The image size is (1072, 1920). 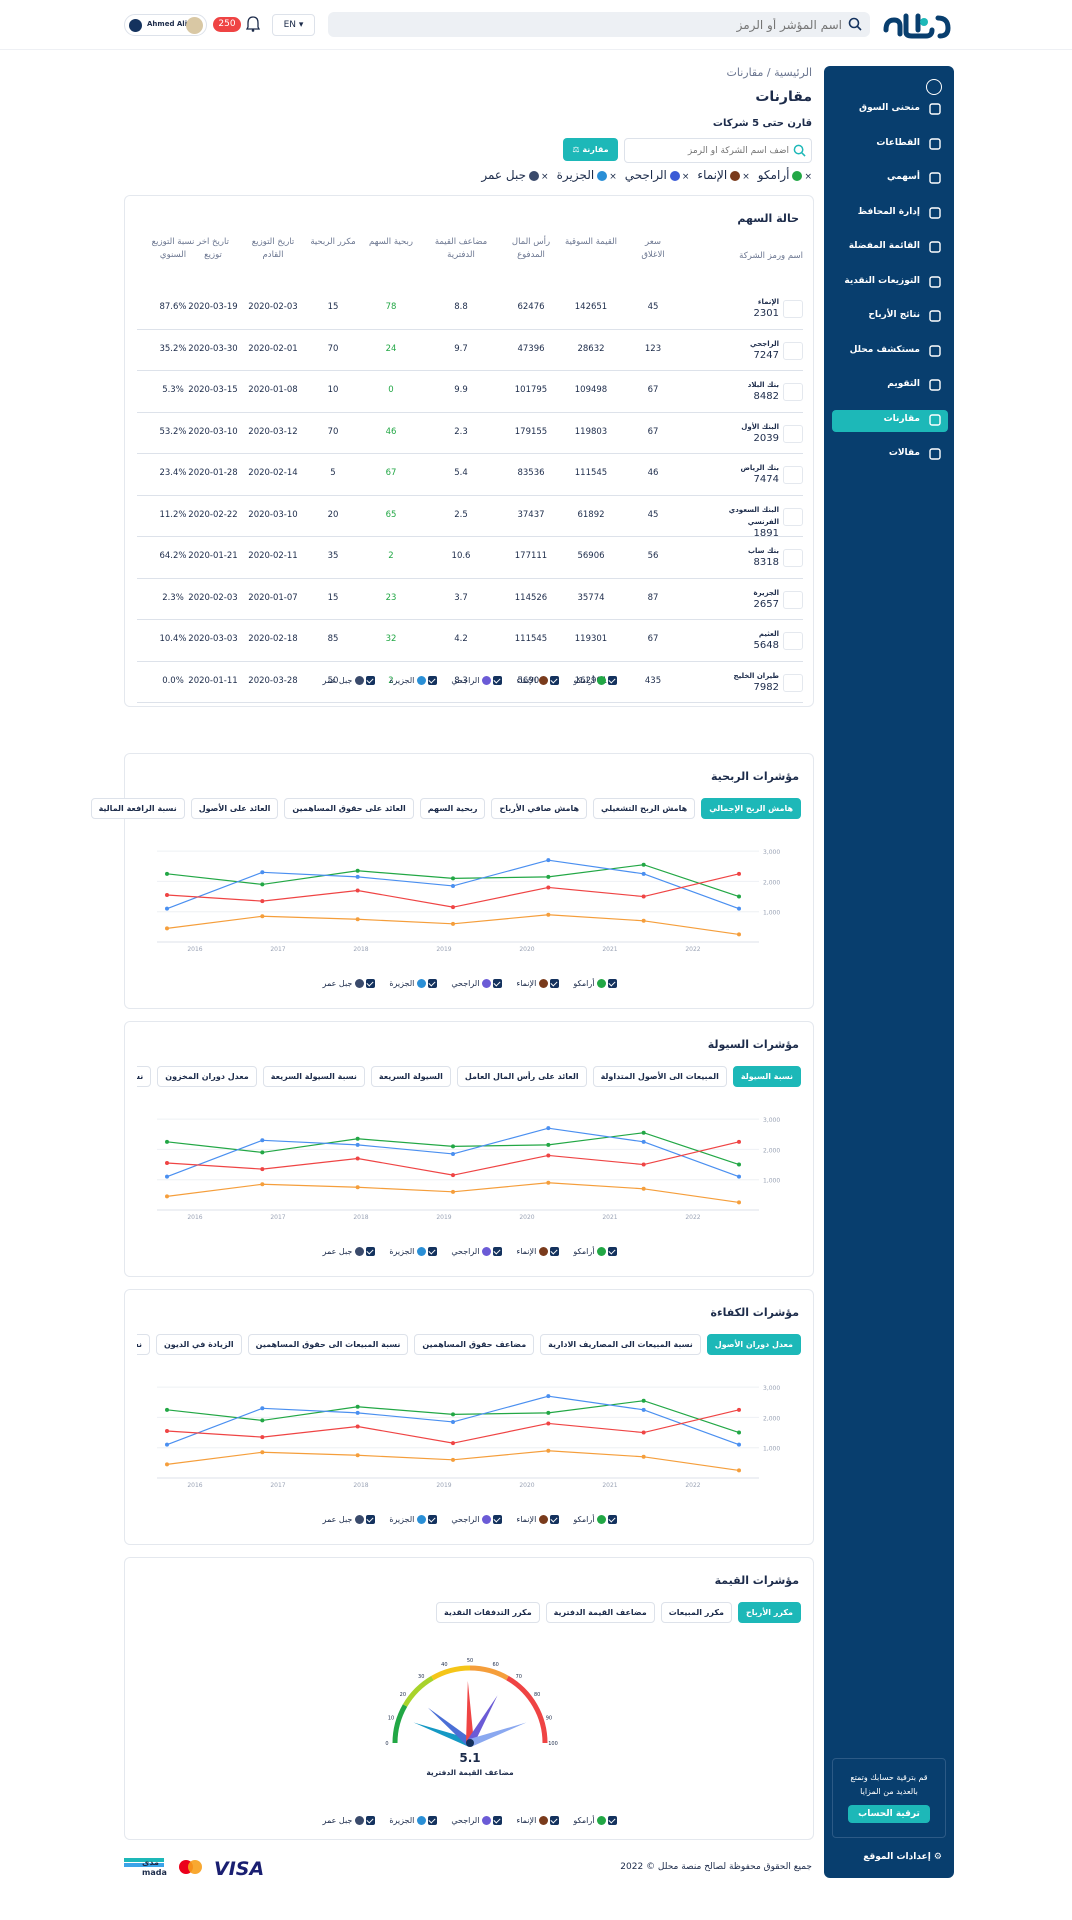 I want to click on tab: السيولة السريعة, so click(x=410, y=1076).